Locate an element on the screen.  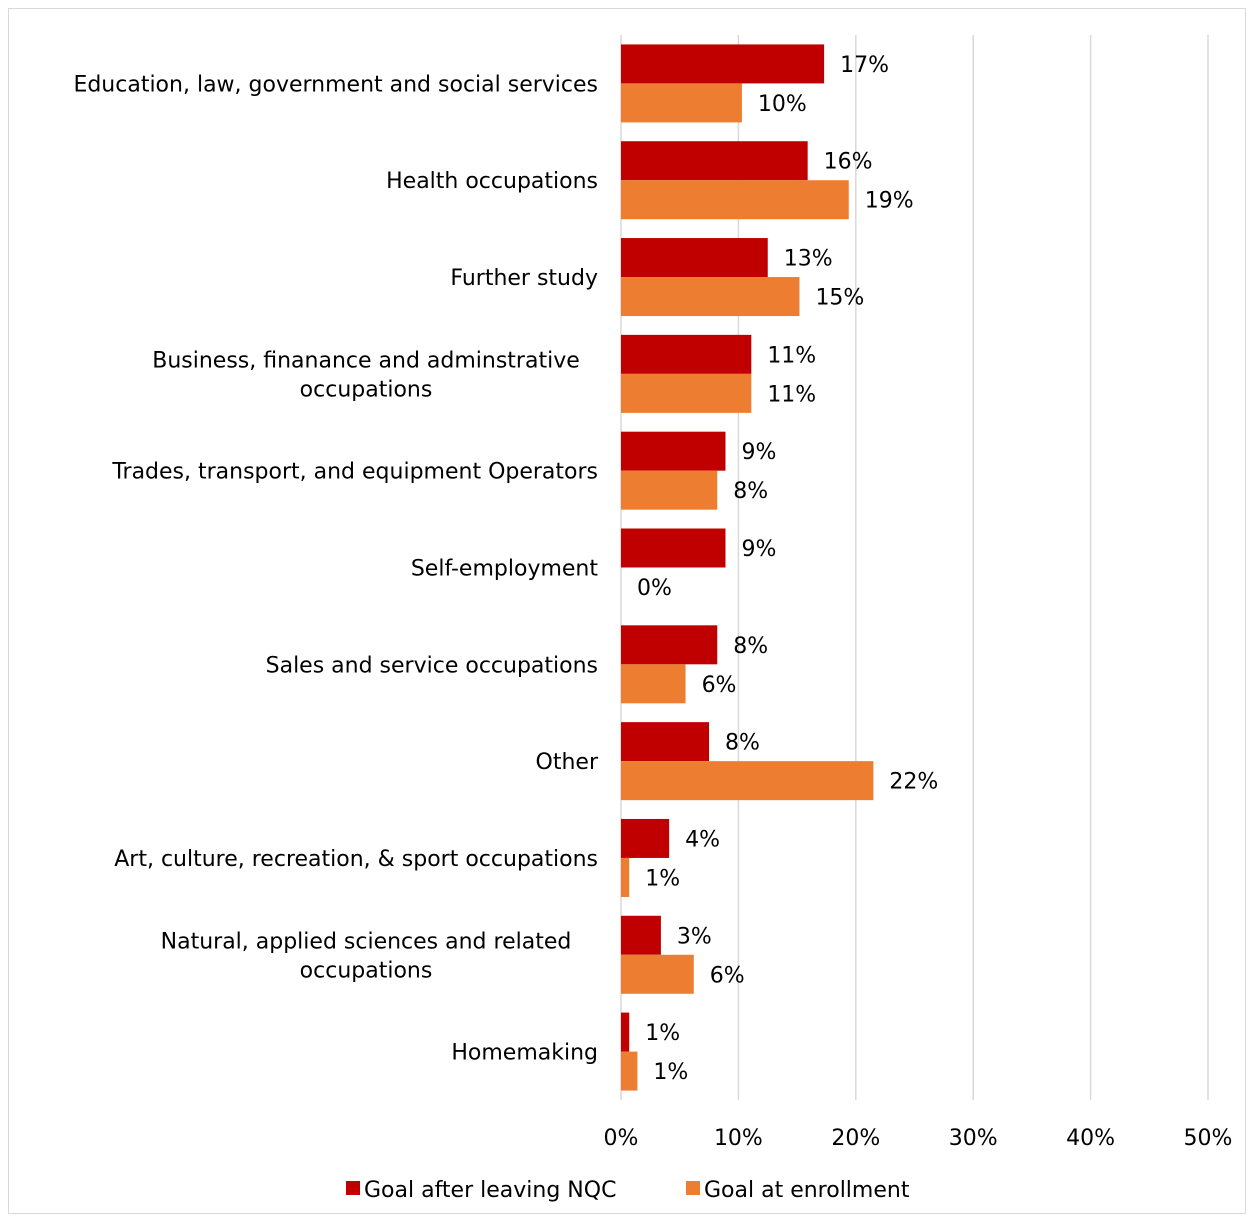
category-label: Health occupations is located at coordinates (492, 181).